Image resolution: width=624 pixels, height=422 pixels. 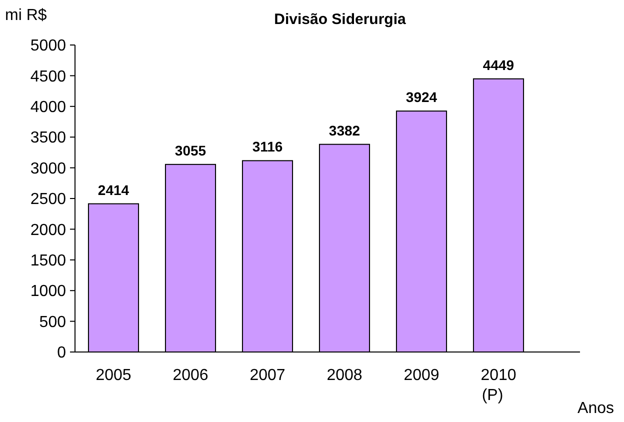 I want to click on y-tick-label: 3000, so click(x=48, y=169).